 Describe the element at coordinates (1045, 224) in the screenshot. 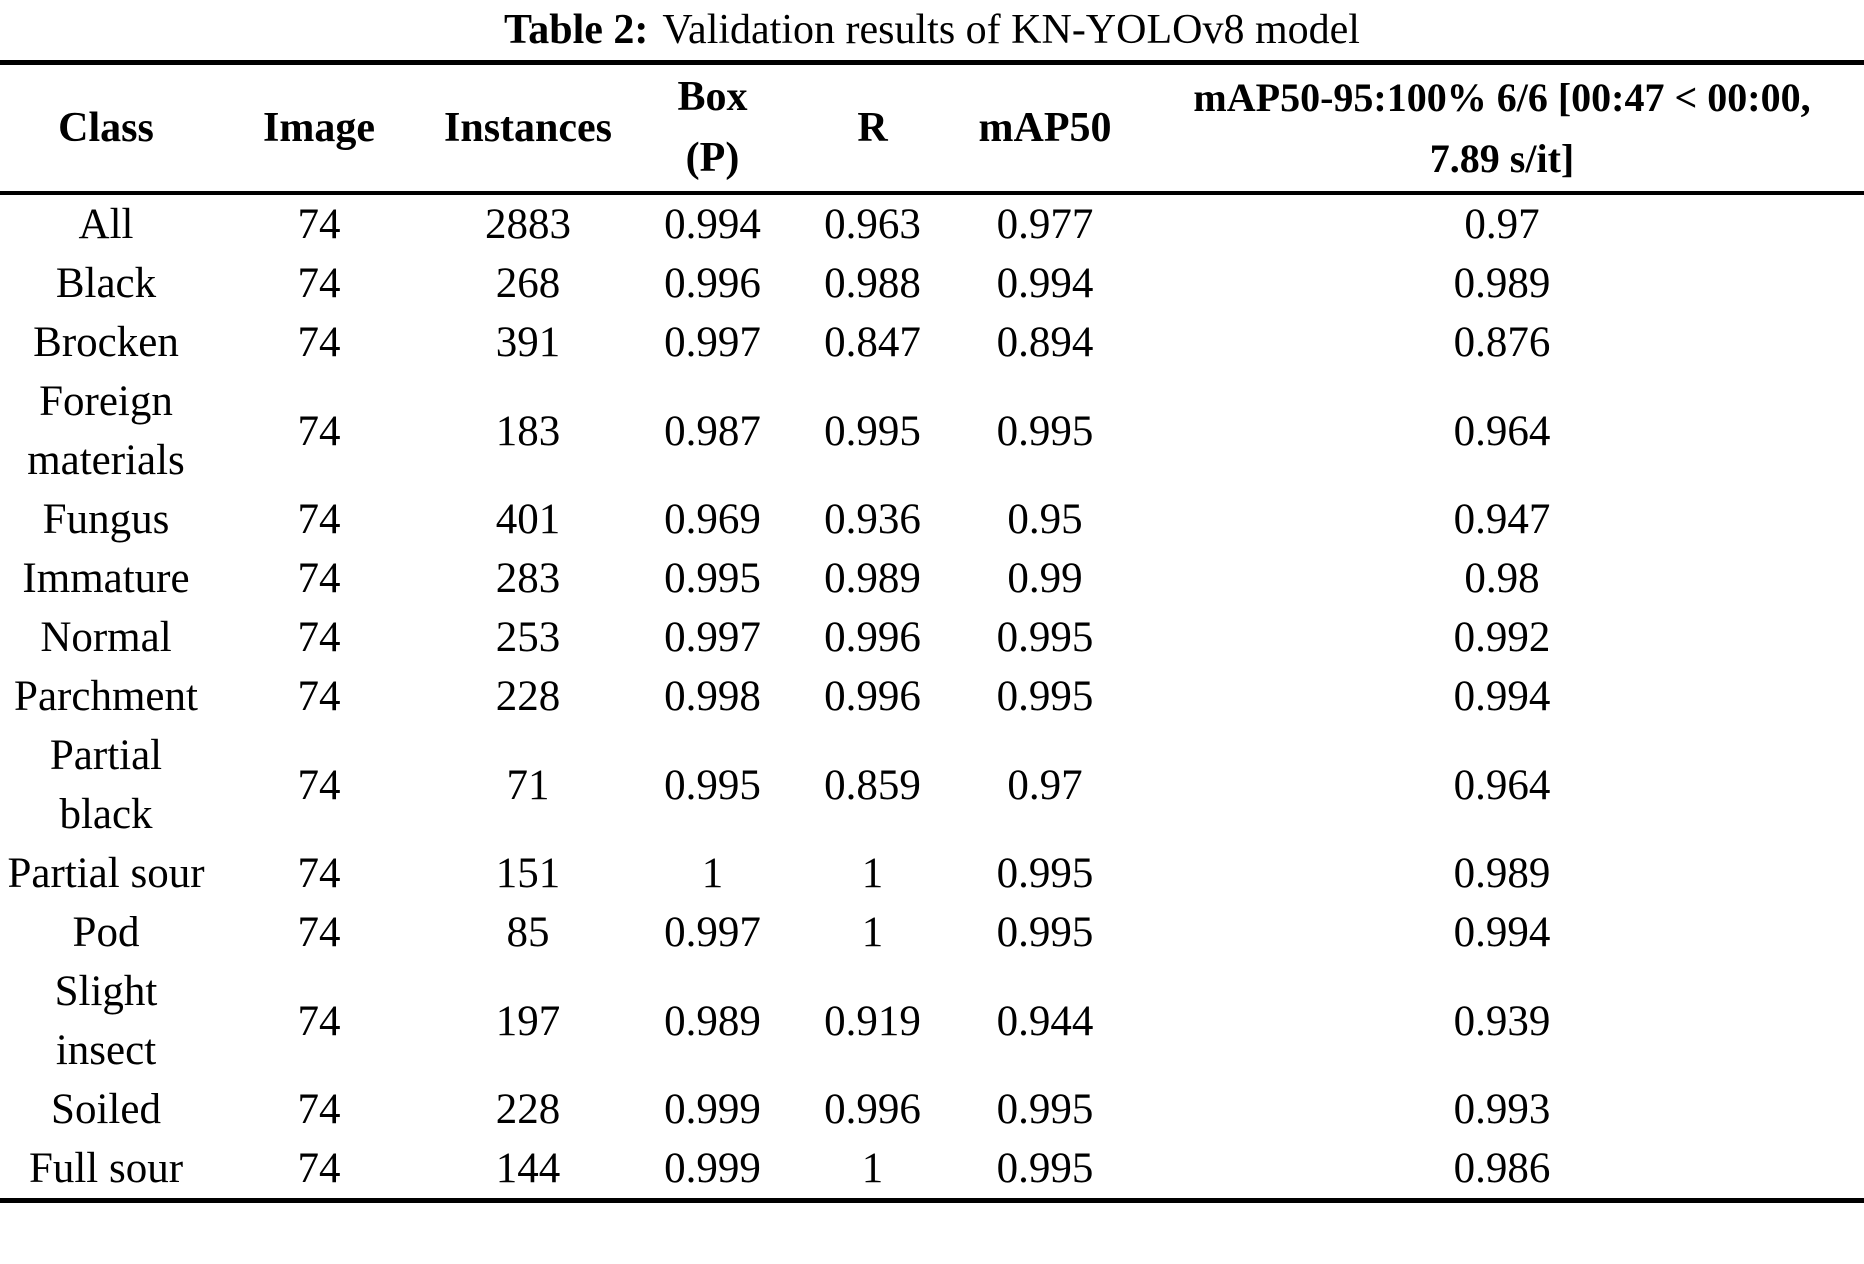

I see `value-cell: 0.977` at that location.